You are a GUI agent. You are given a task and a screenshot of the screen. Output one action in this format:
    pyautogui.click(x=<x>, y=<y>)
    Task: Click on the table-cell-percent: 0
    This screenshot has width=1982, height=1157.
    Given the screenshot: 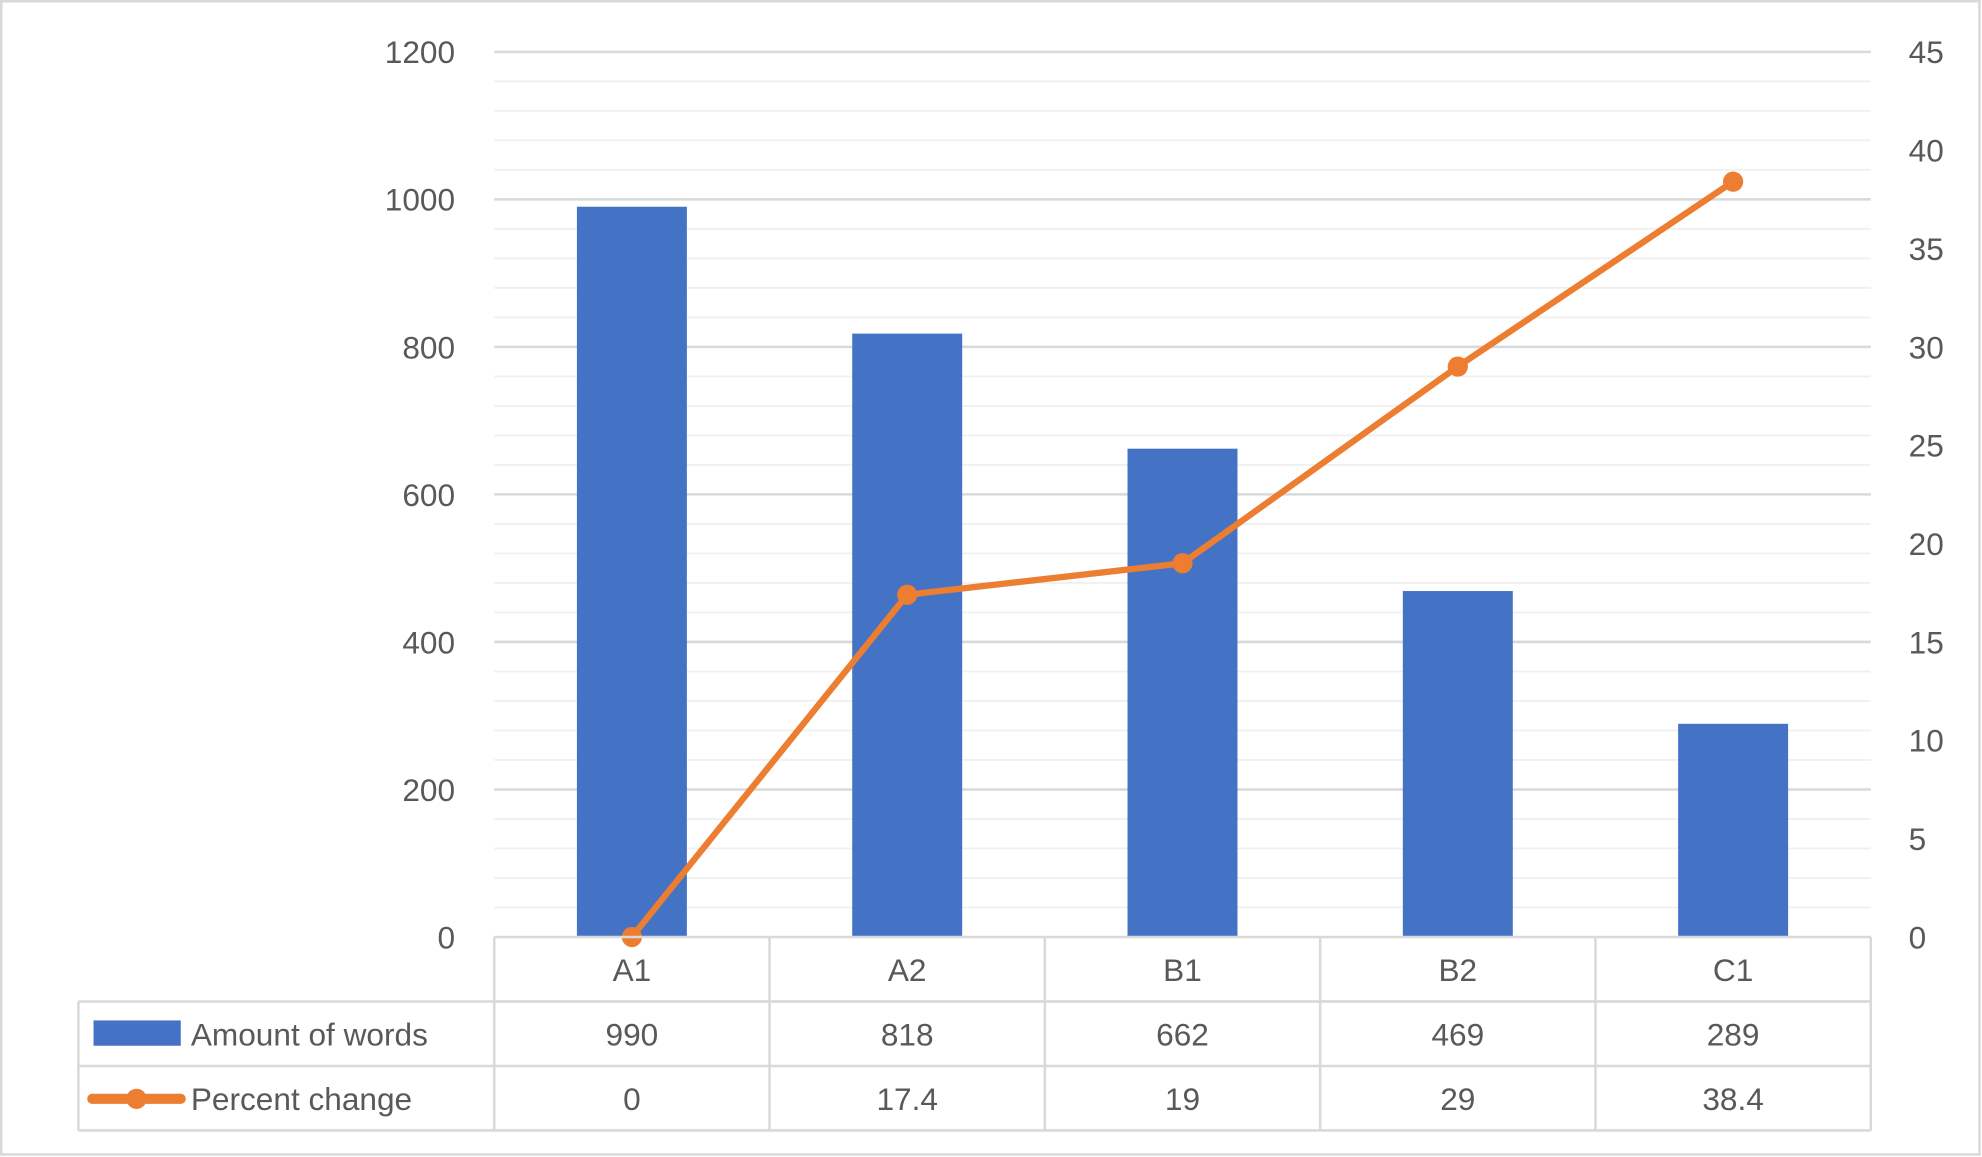 What is the action you would take?
    pyautogui.click(x=632, y=1099)
    